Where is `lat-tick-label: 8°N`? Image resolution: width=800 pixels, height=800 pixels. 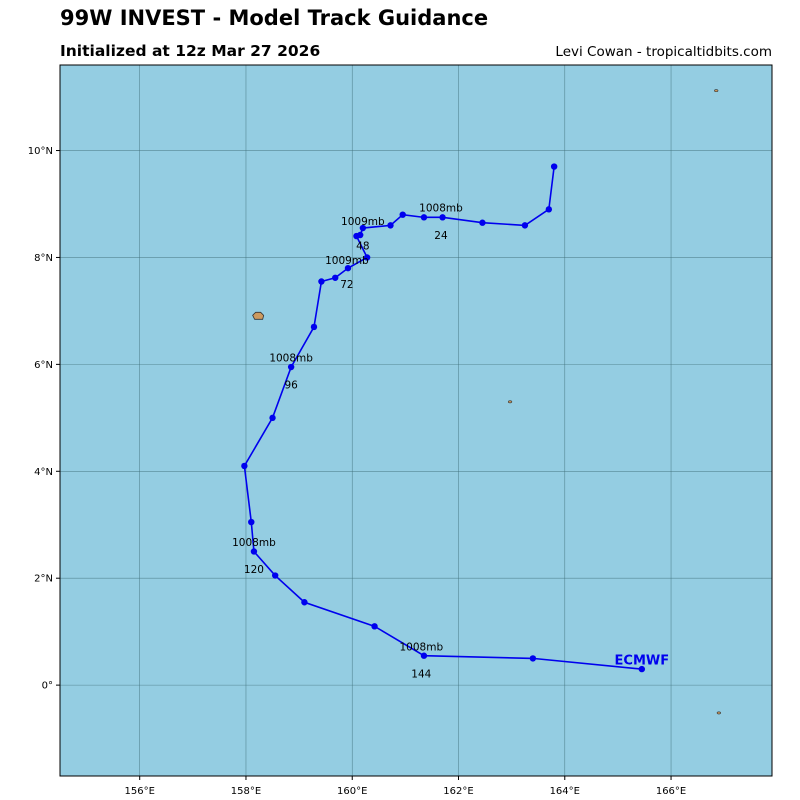 lat-tick-label: 8°N is located at coordinates (43, 258).